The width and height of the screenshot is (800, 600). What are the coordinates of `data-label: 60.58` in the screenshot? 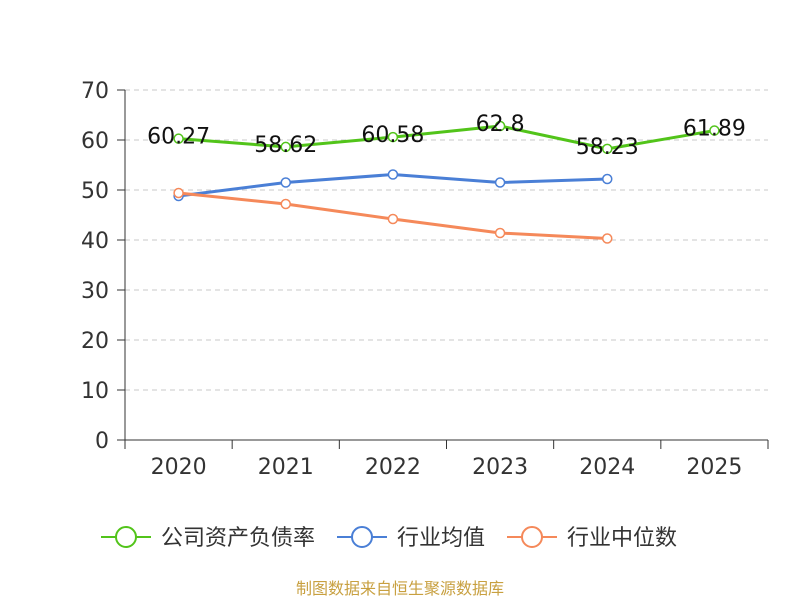 It's located at (392, 135).